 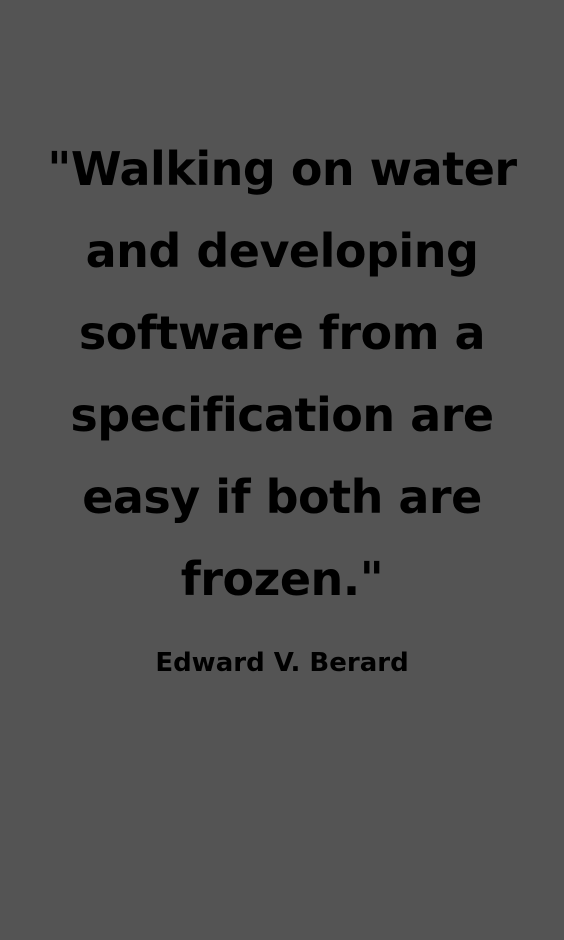 I want to click on quote-author: Edward V. Berard, so click(x=282, y=663).